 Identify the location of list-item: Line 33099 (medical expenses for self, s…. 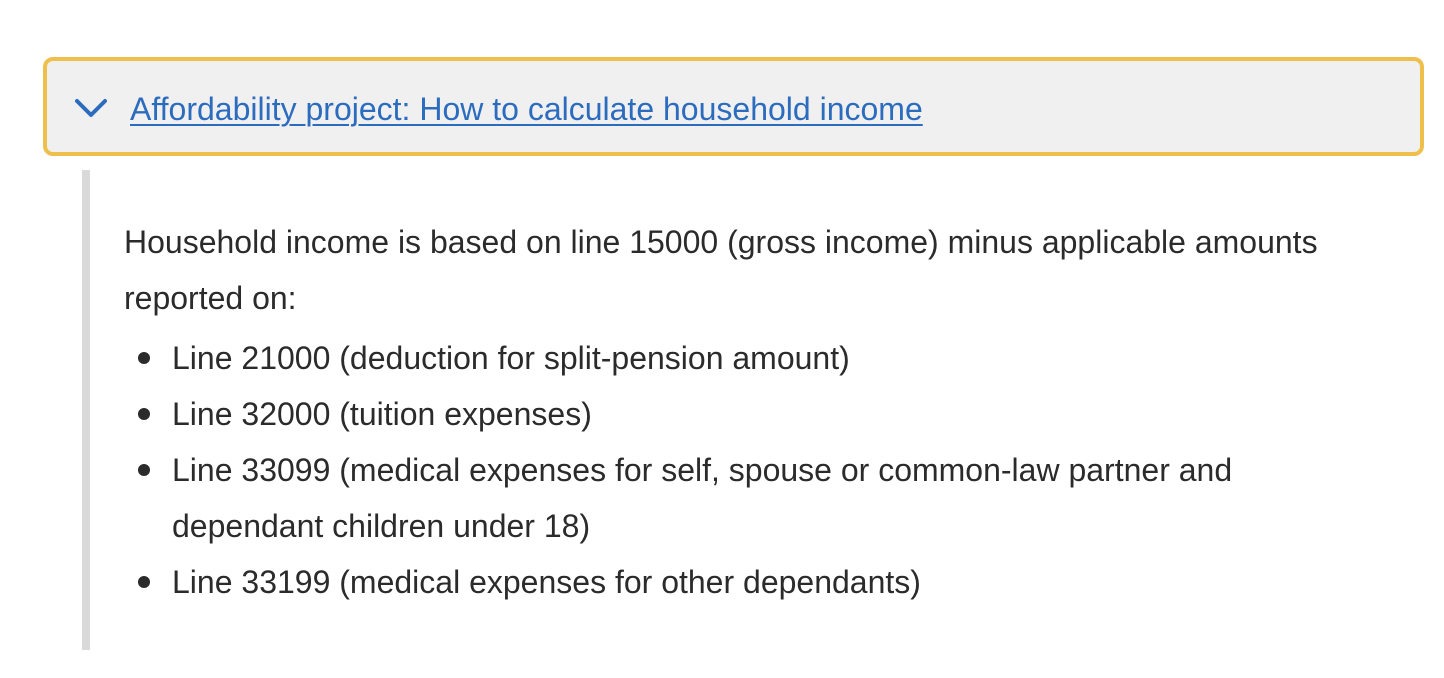
(724, 498).